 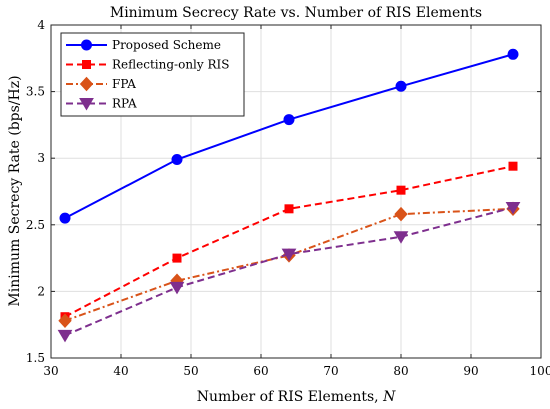 I want to click on y-tick-label: 3, so click(x=41, y=158).